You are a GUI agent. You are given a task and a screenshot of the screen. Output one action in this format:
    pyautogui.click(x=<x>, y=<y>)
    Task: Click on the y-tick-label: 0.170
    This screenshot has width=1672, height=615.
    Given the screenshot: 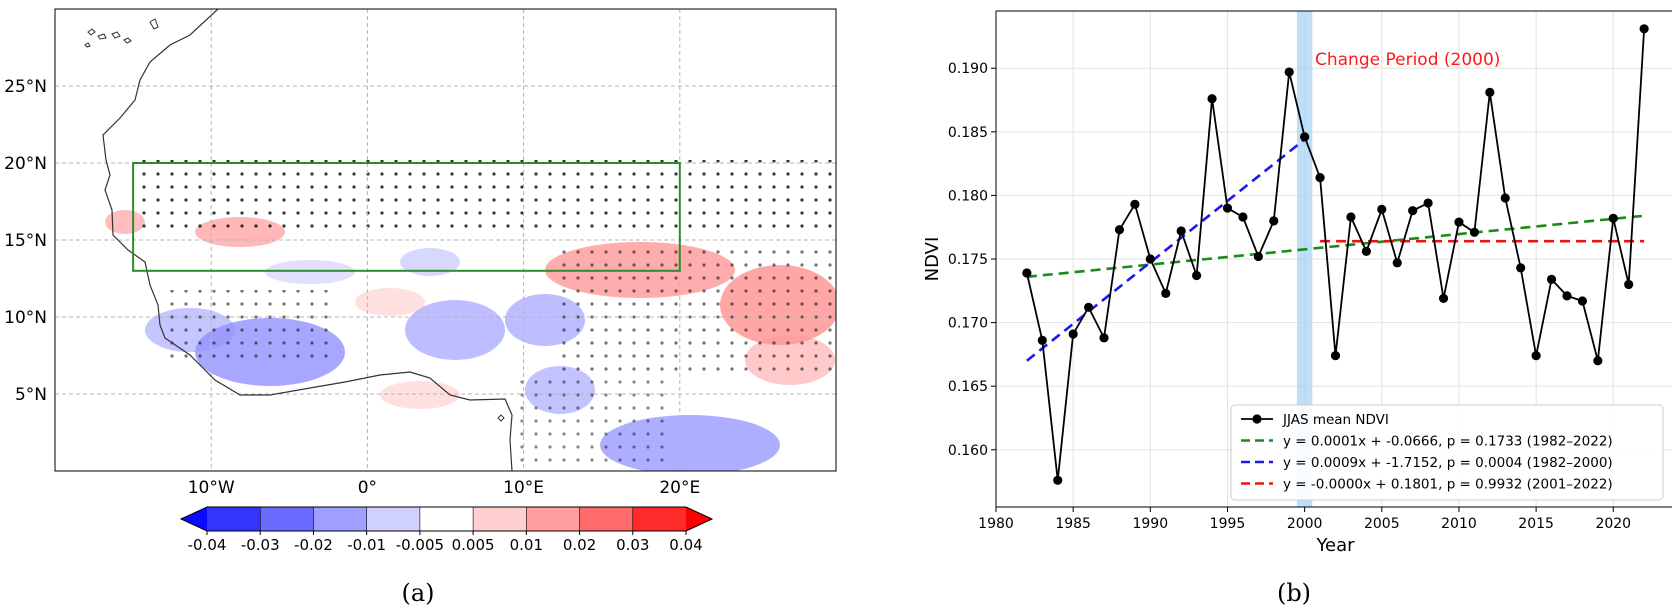 What is the action you would take?
    pyautogui.click(x=968, y=324)
    